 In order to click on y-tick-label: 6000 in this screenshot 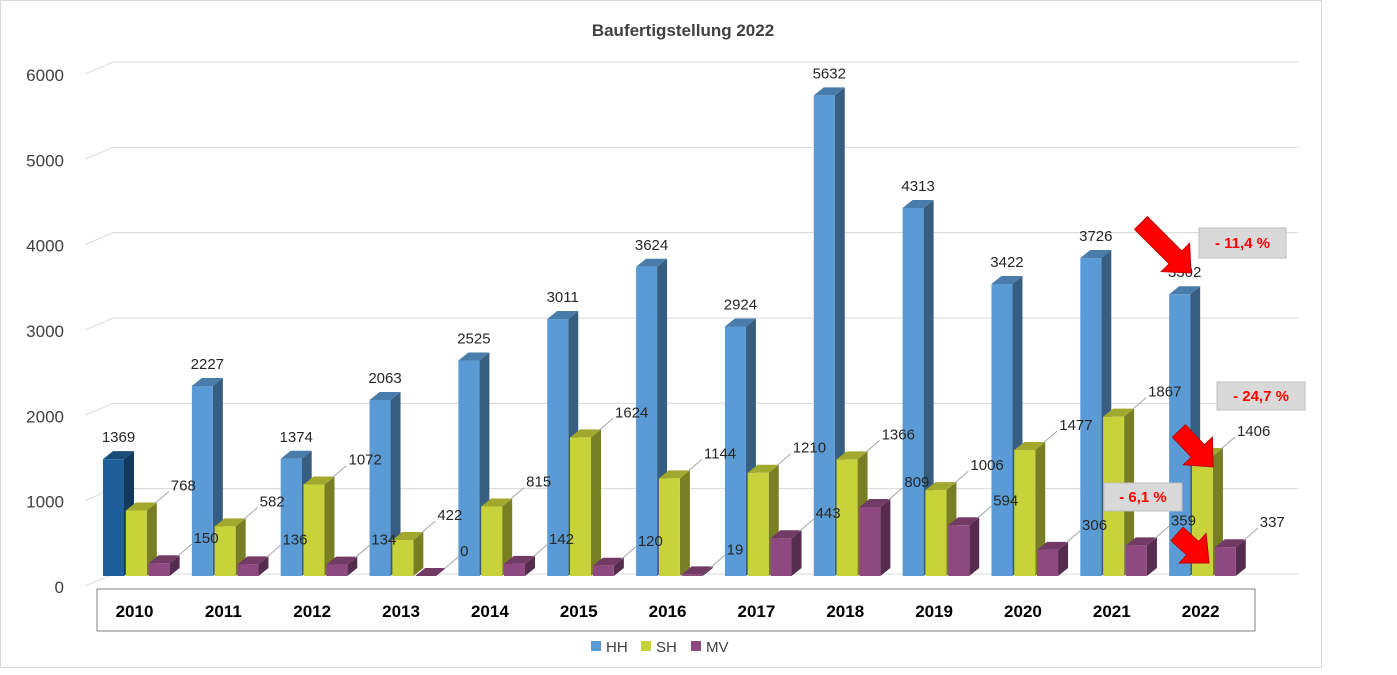, I will do `click(45, 75)`.